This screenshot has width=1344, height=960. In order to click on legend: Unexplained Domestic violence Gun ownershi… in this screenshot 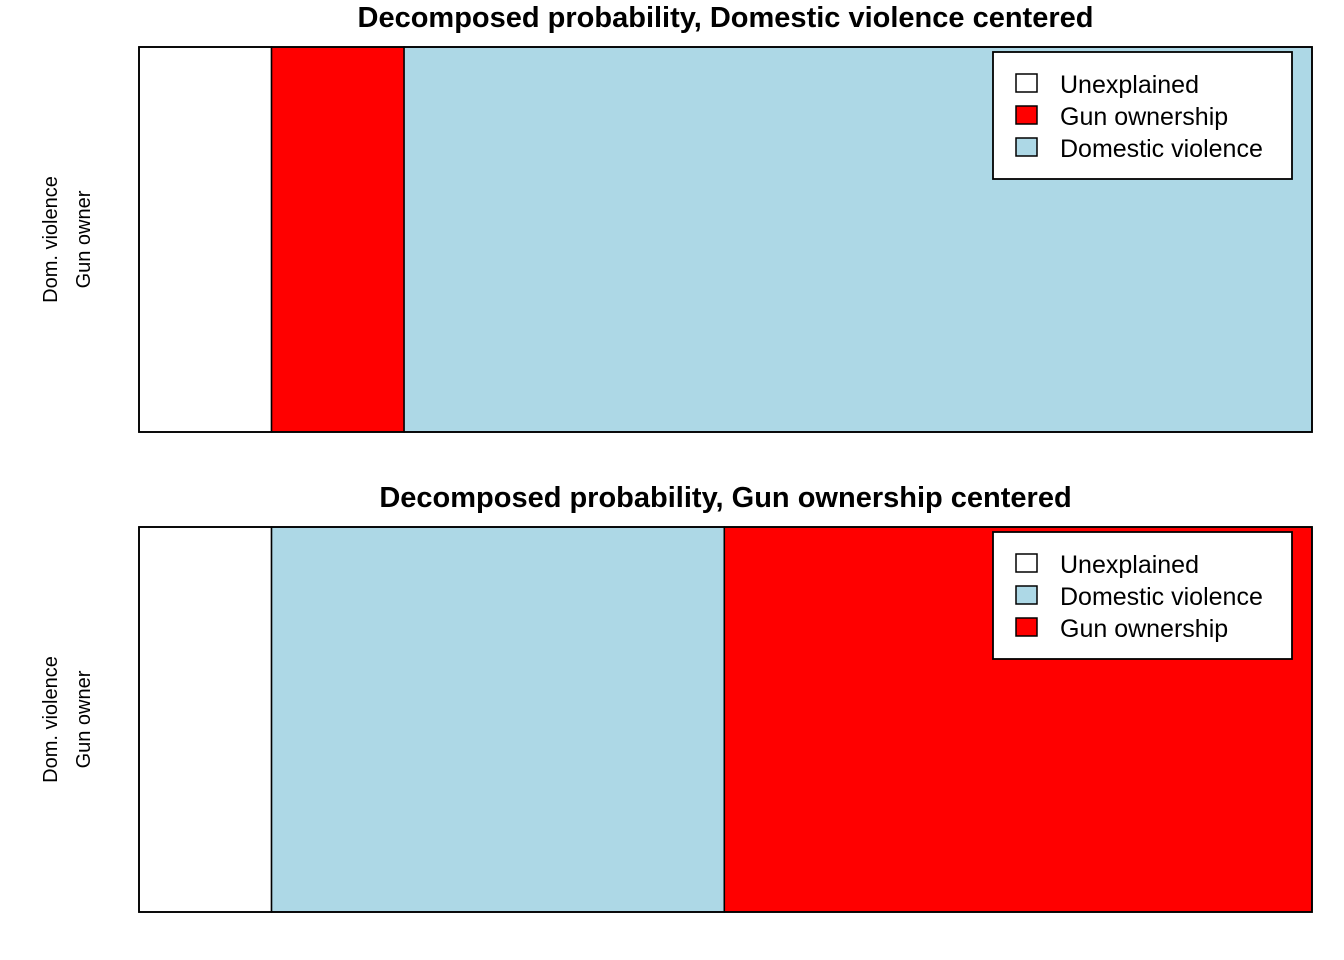, I will do `click(1142, 595)`.